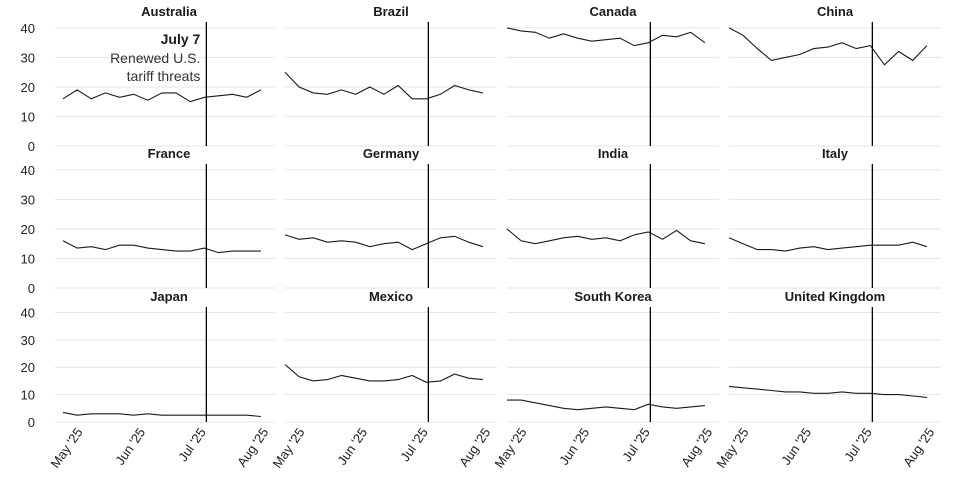 The image size is (960, 480). Describe the element at coordinates (835, 296) in the screenshot. I see `panel-title: United Kingdom` at that location.